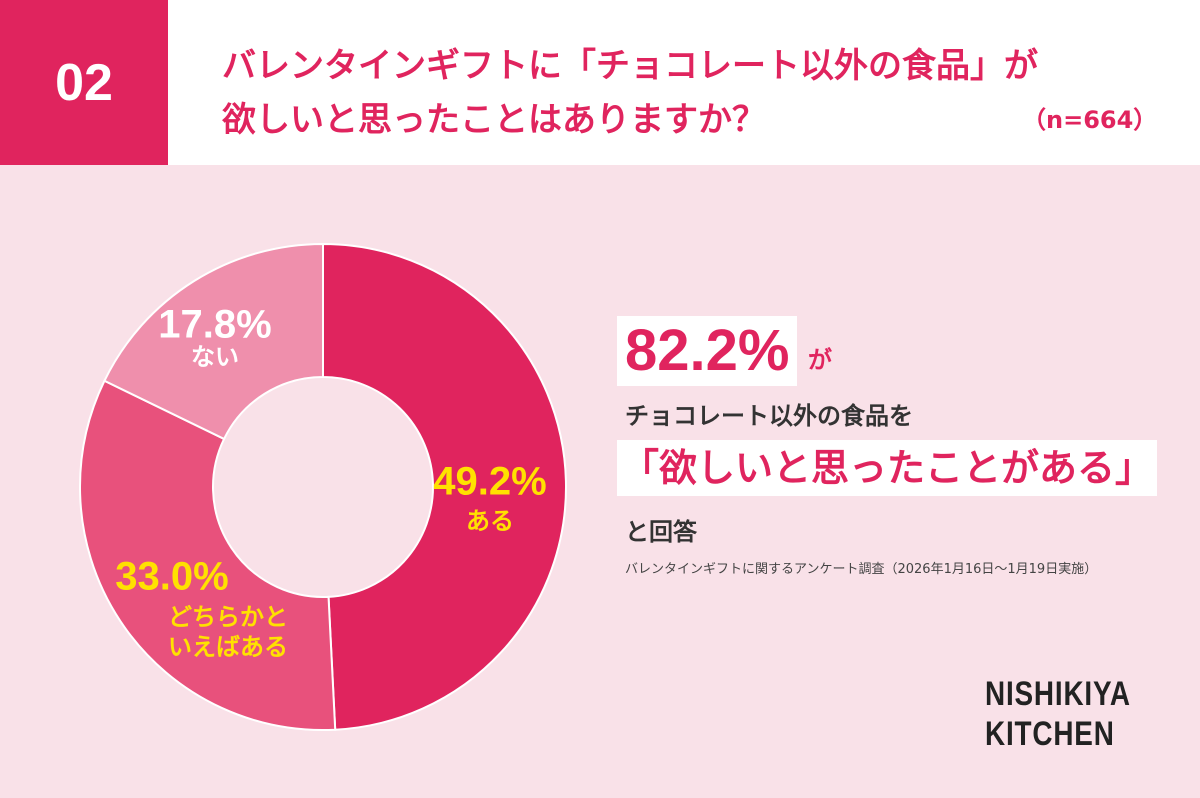 This screenshot has width=1200, height=798. Describe the element at coordinates (172, 576) in the screenshot. I see `data-label: 33.0%` at that location.